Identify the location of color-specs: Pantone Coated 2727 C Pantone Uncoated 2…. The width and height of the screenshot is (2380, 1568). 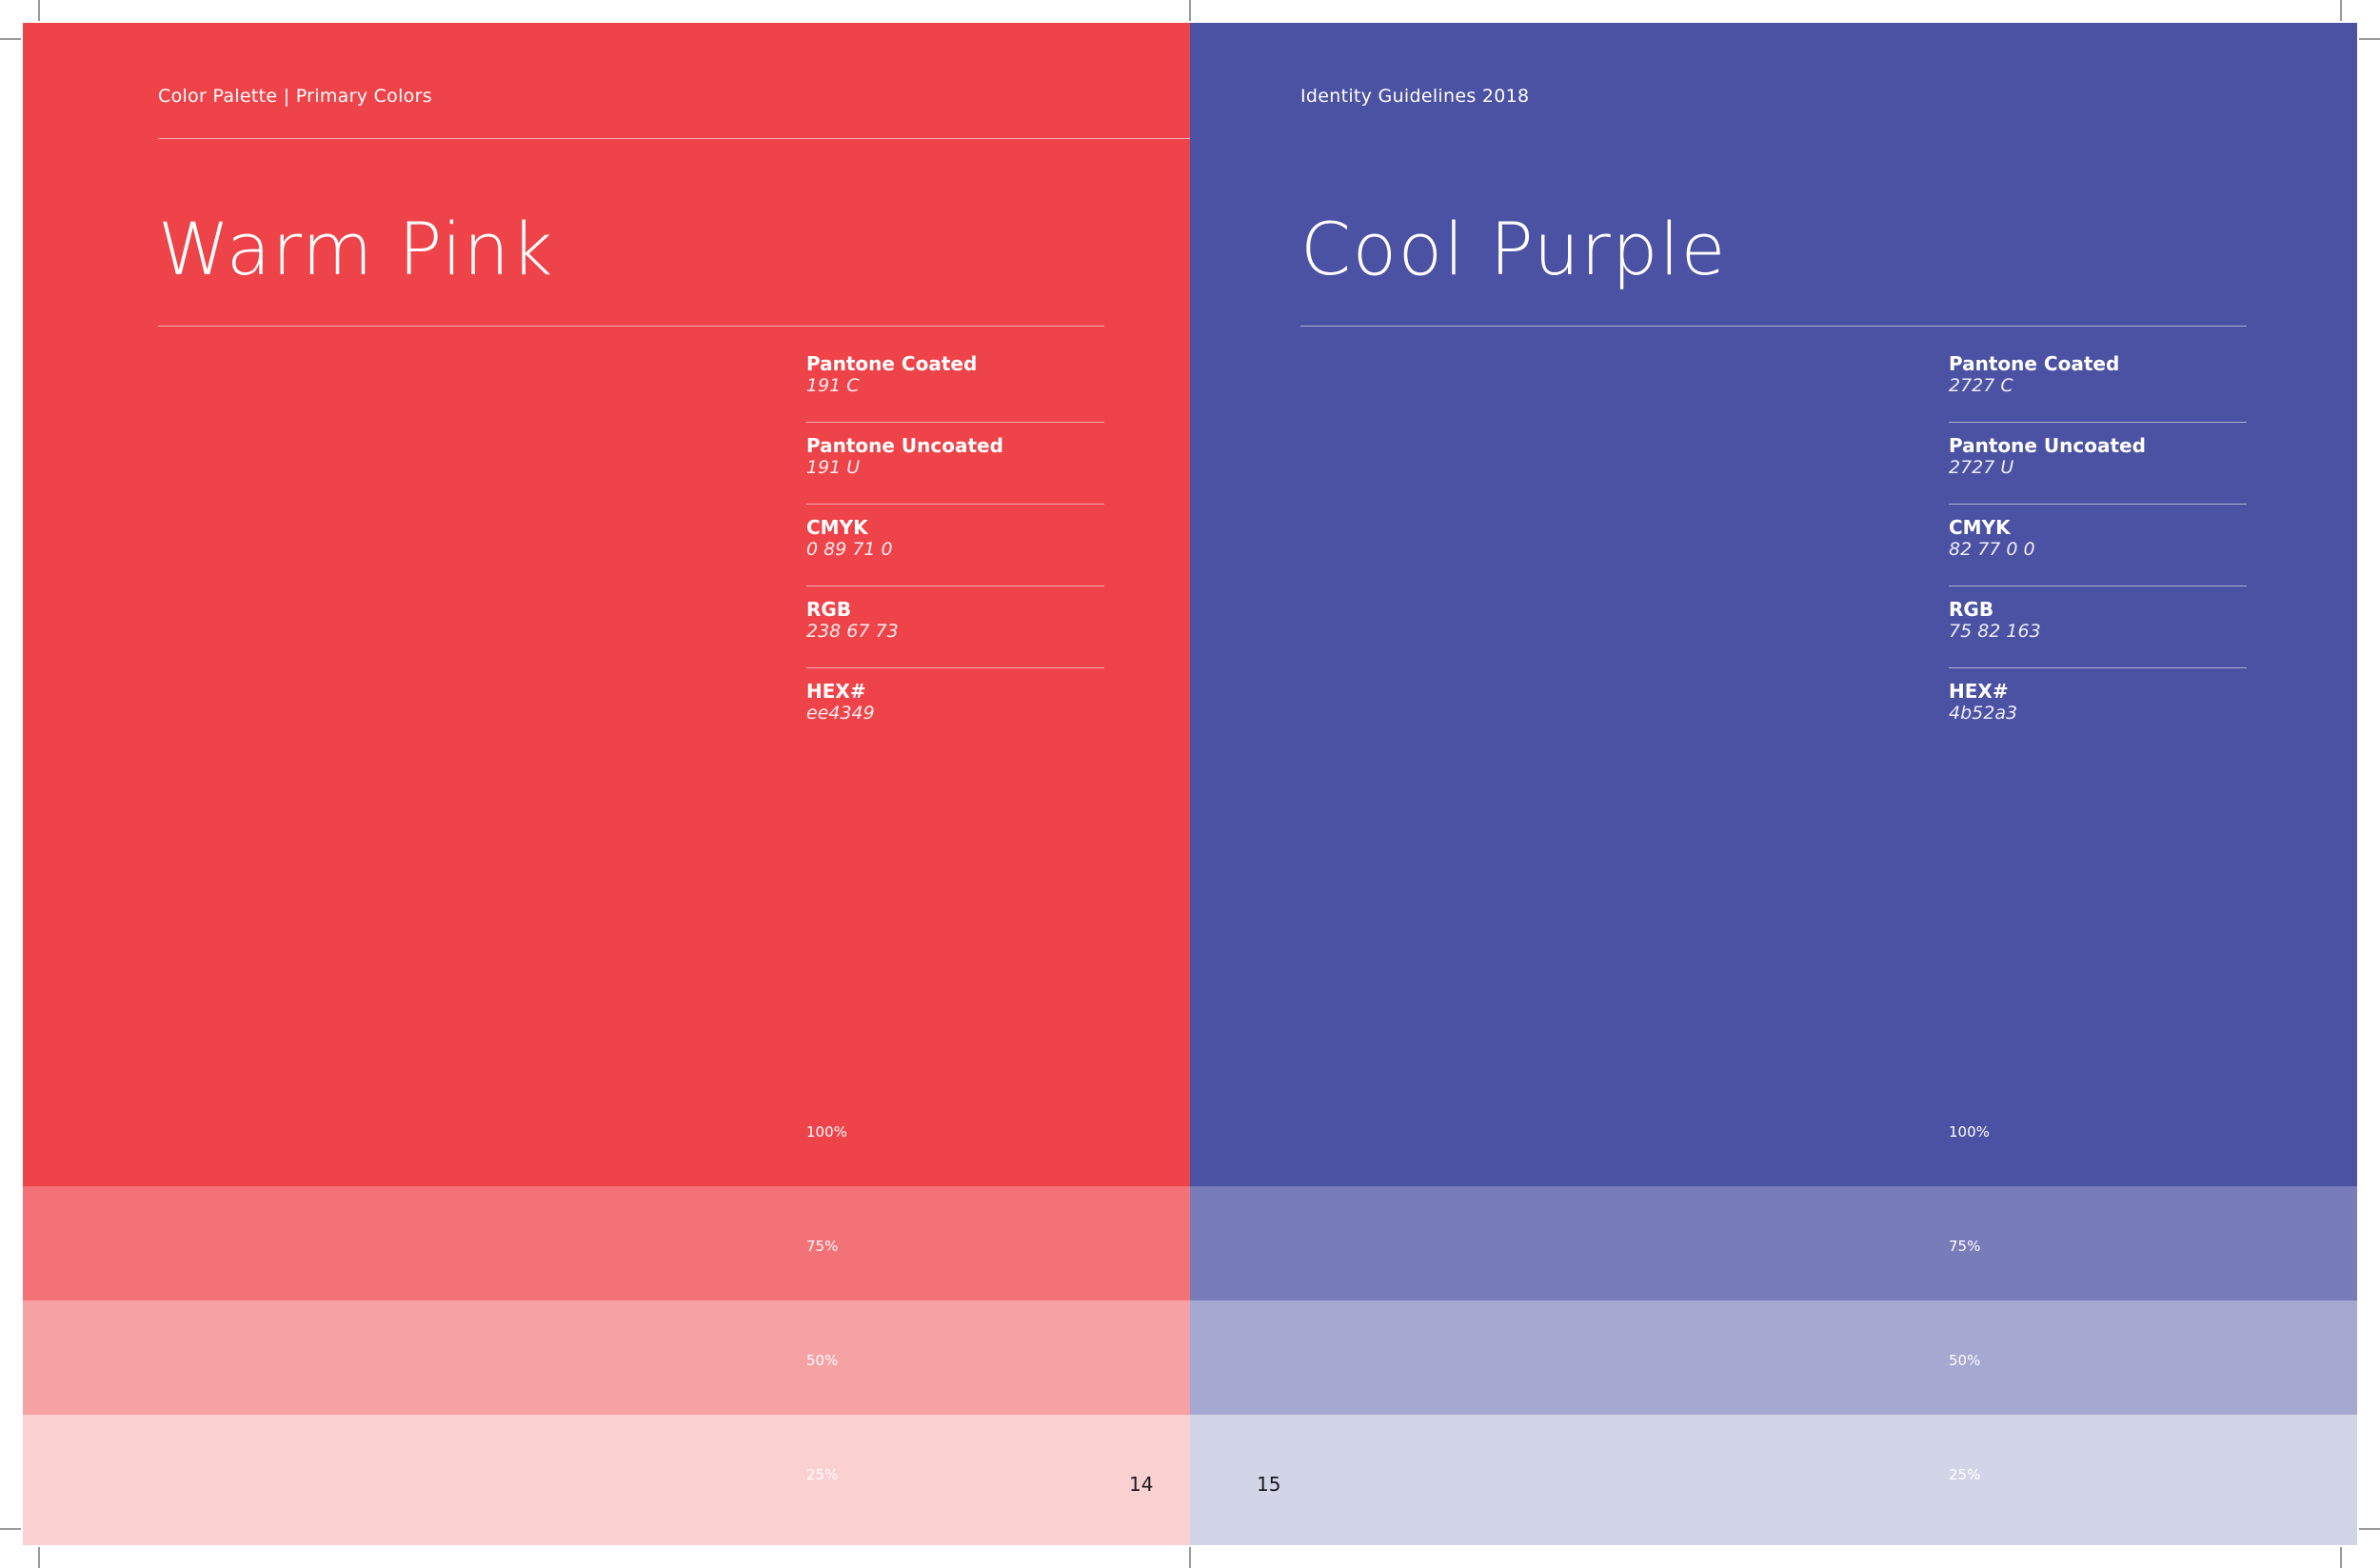
(2098, 557).